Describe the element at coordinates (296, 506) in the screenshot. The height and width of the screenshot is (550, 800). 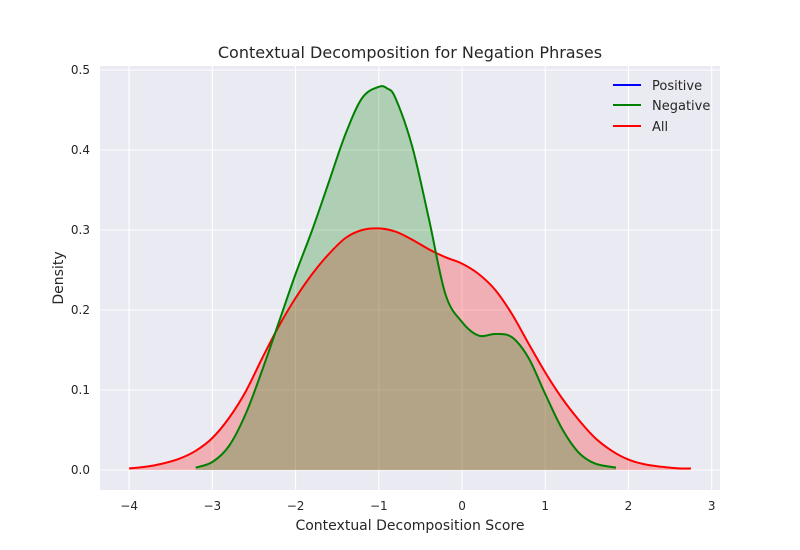
I see `x-tick-label: −2` at that location.